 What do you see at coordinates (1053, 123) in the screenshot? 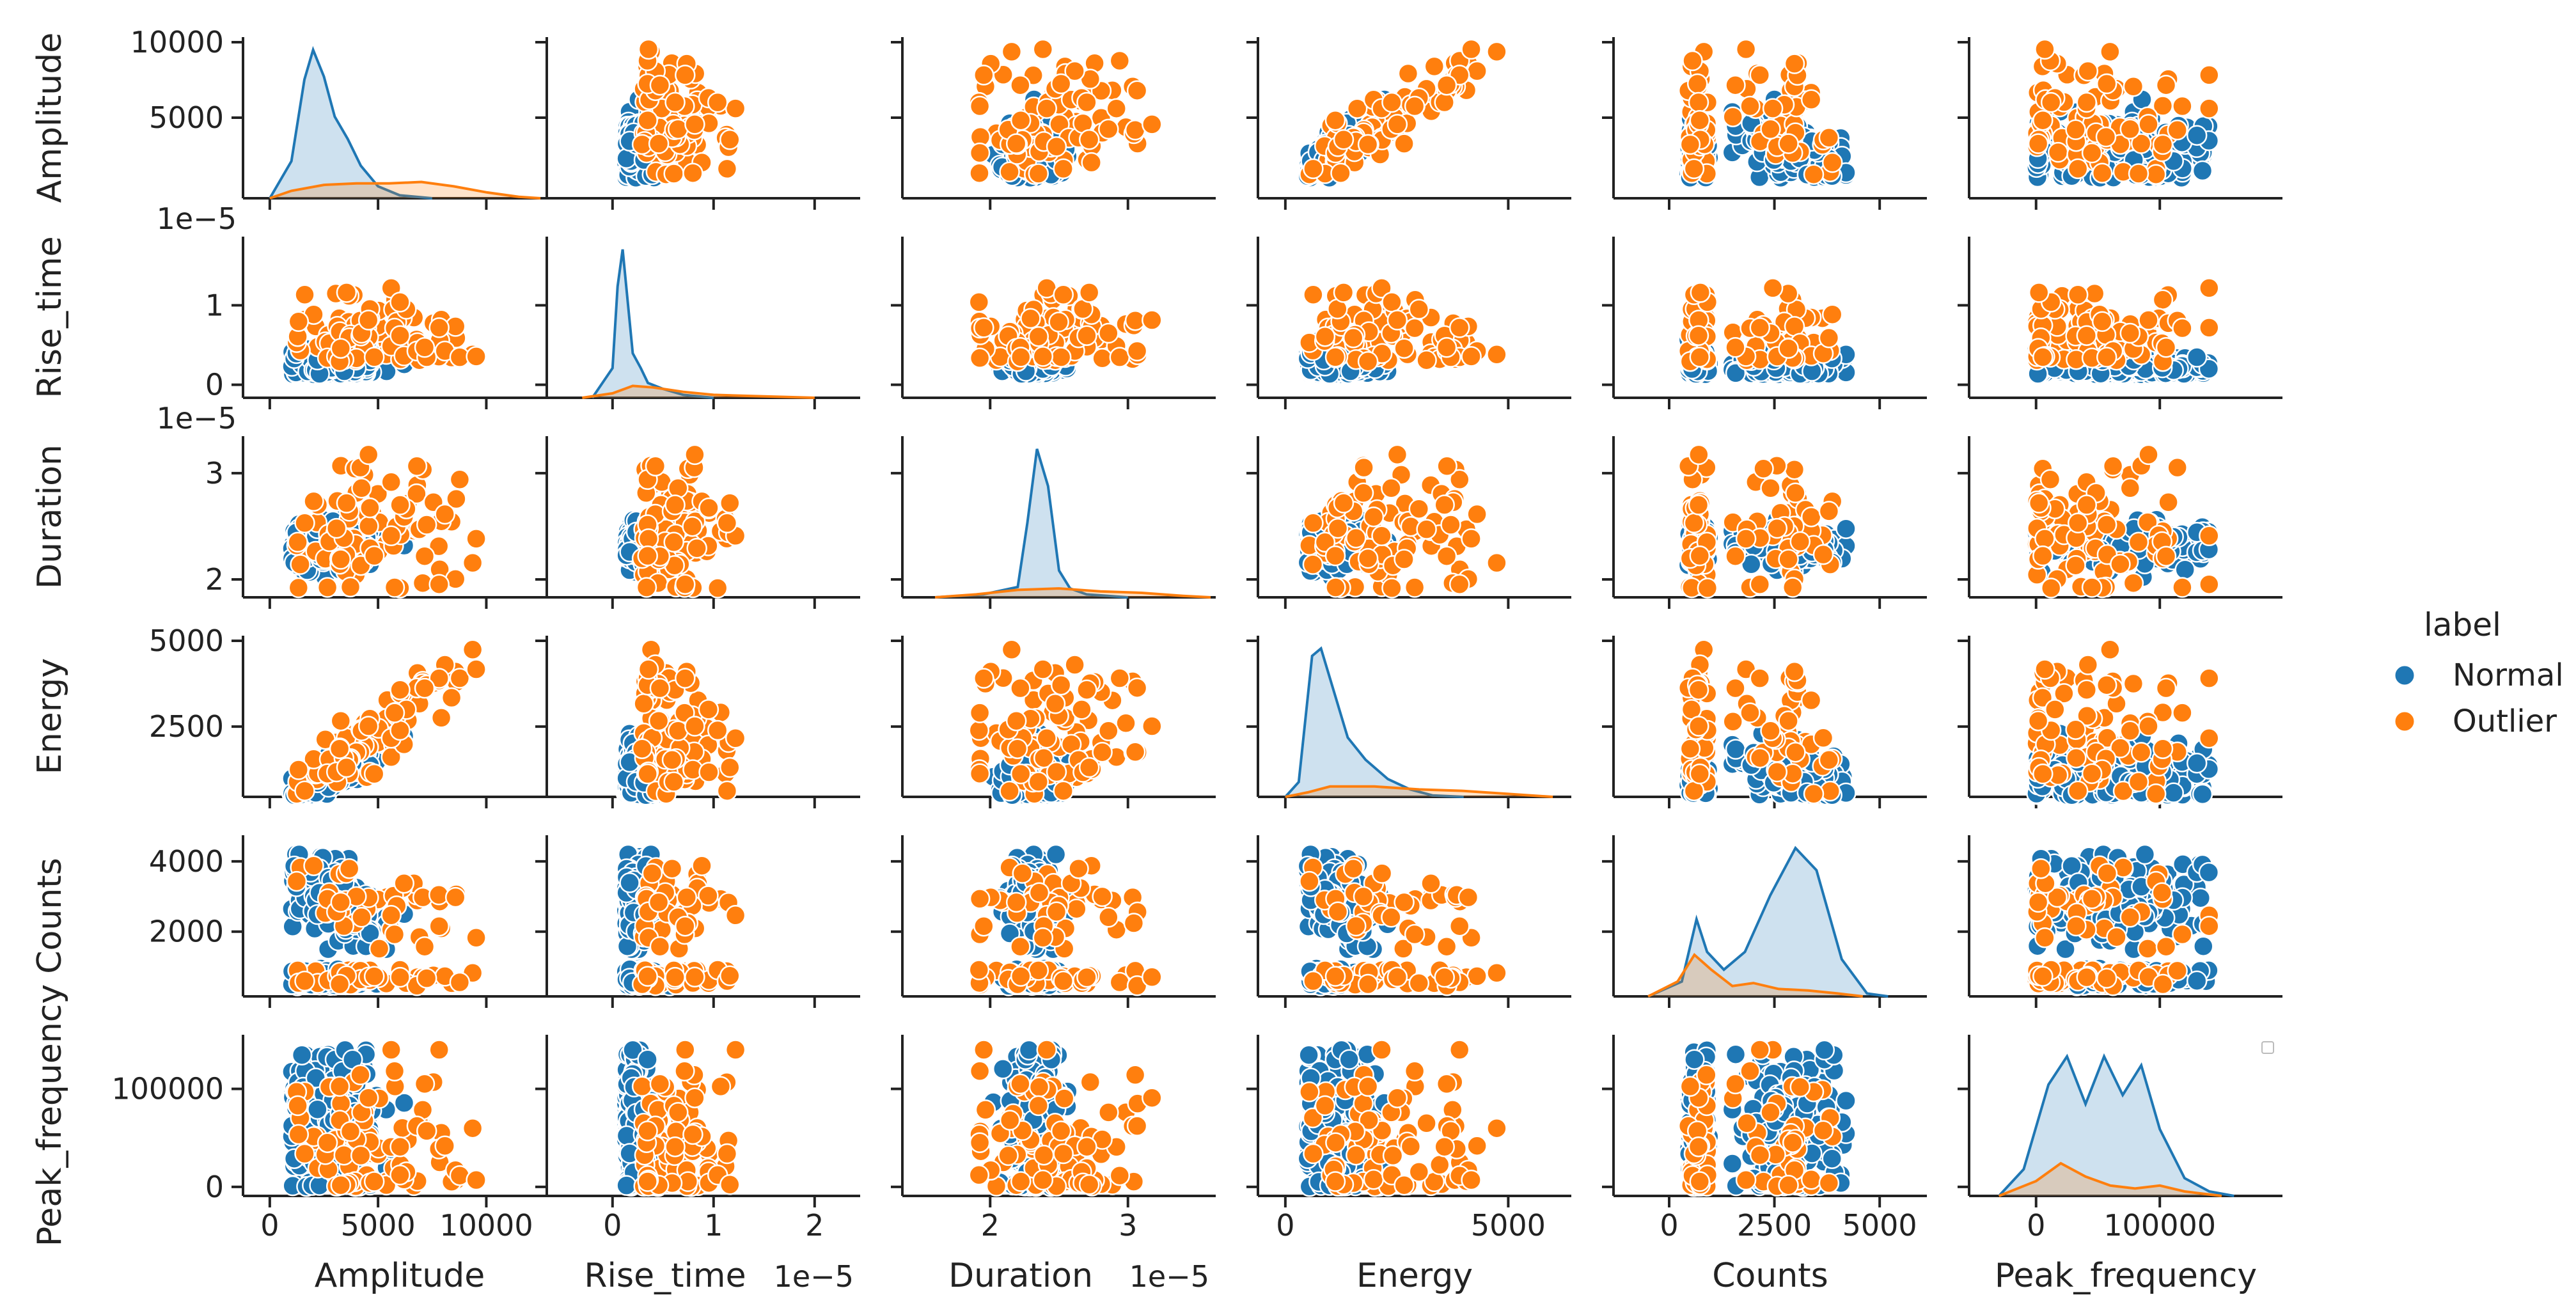
I see `panel-amplitude-vs-duration` at bounding box center [1053, 123].